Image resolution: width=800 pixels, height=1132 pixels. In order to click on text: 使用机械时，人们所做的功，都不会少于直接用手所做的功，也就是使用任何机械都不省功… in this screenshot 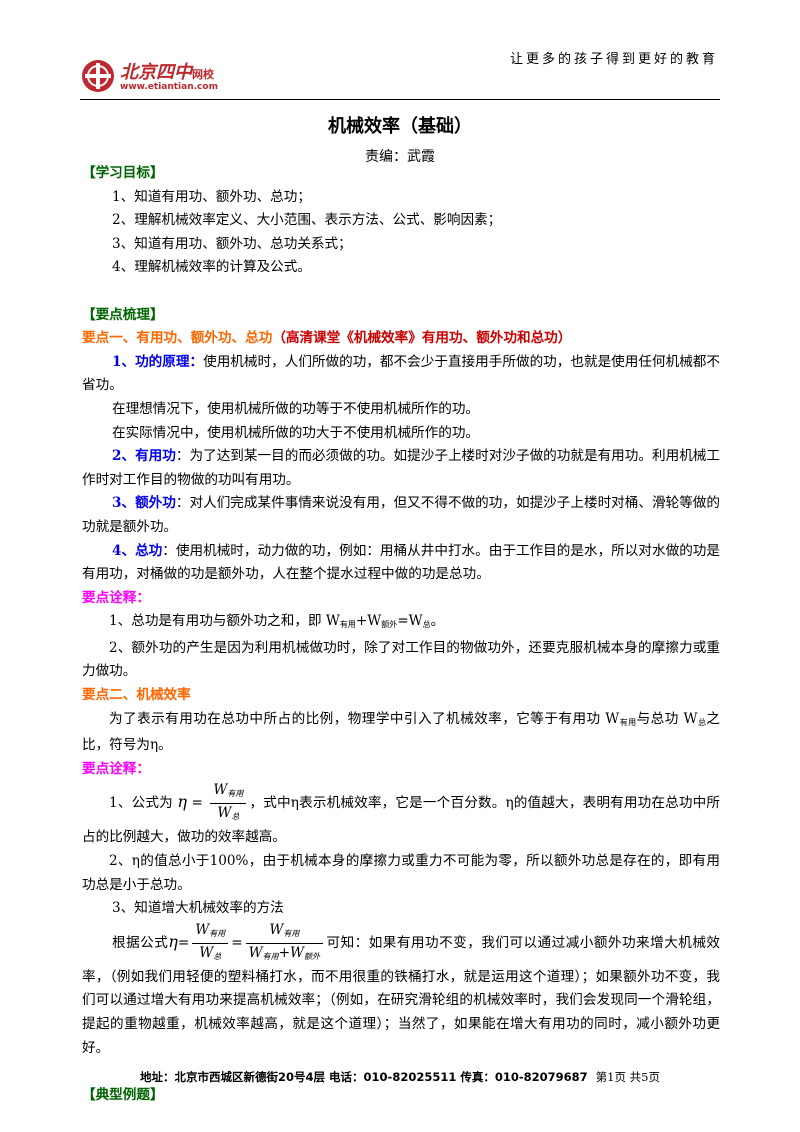, I will do `click(401, 373)`.